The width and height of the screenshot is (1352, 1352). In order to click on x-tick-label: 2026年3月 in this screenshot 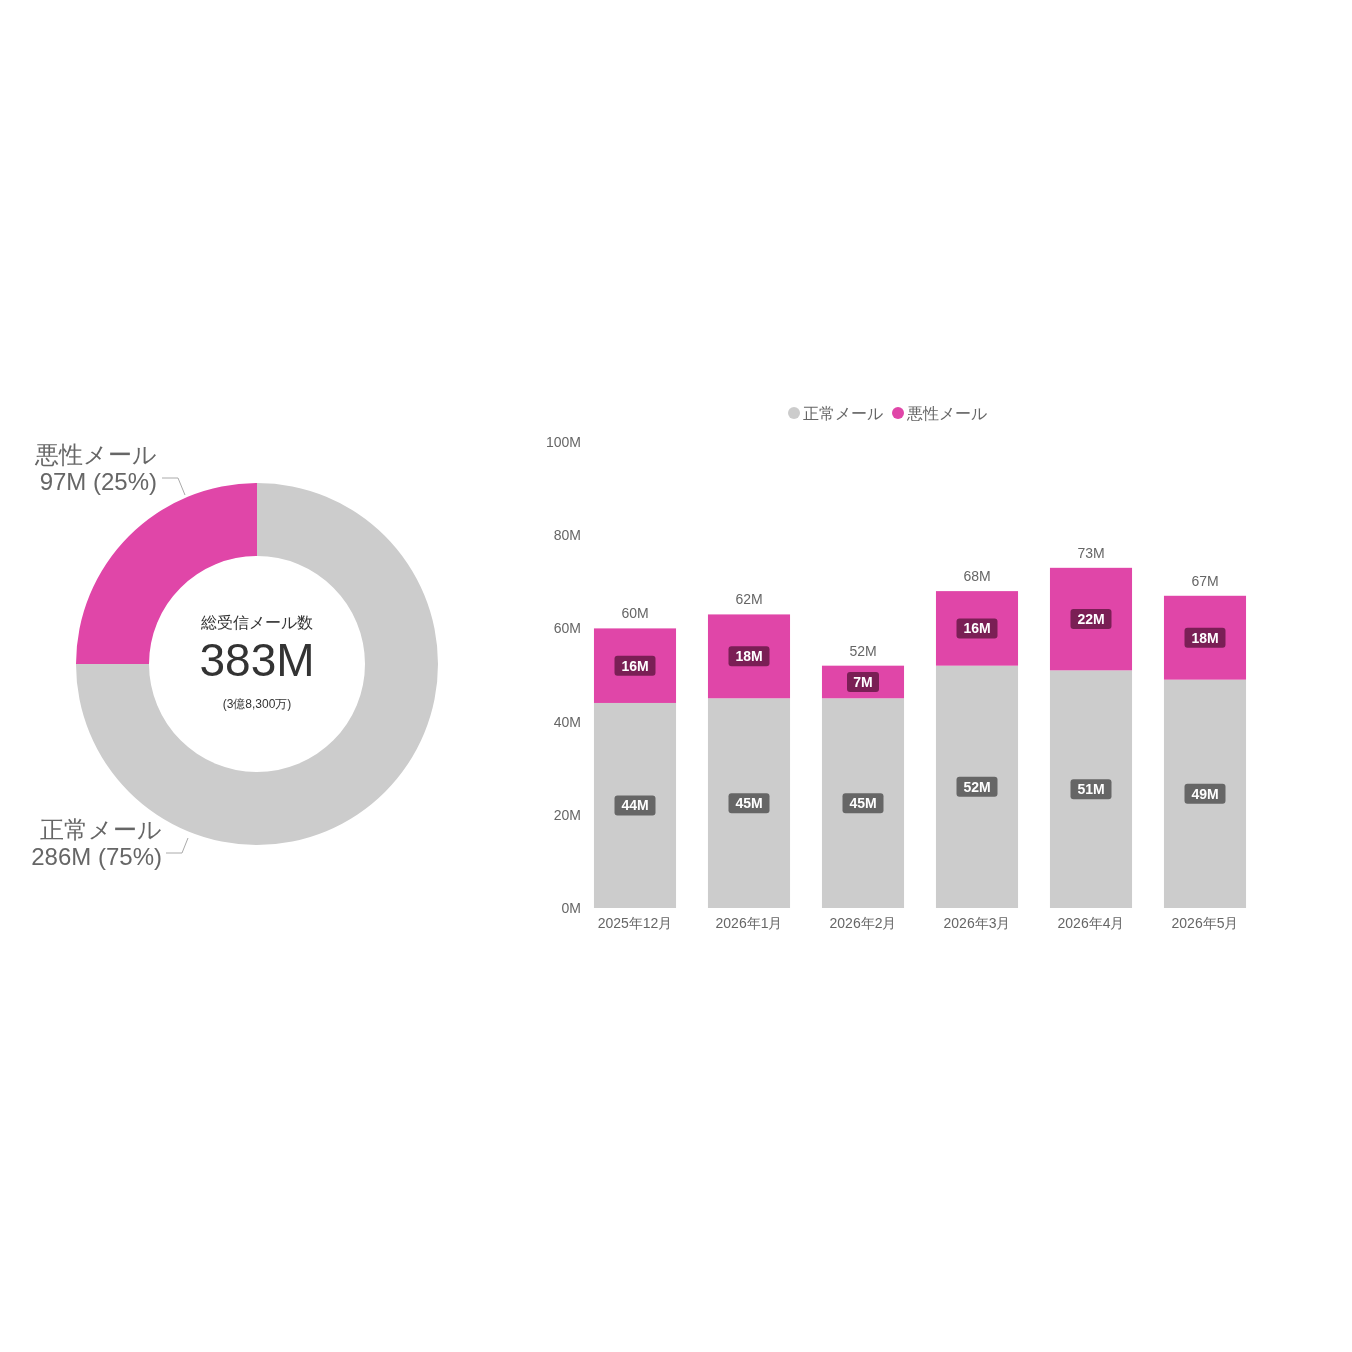, I will do `click(977, 923)`.